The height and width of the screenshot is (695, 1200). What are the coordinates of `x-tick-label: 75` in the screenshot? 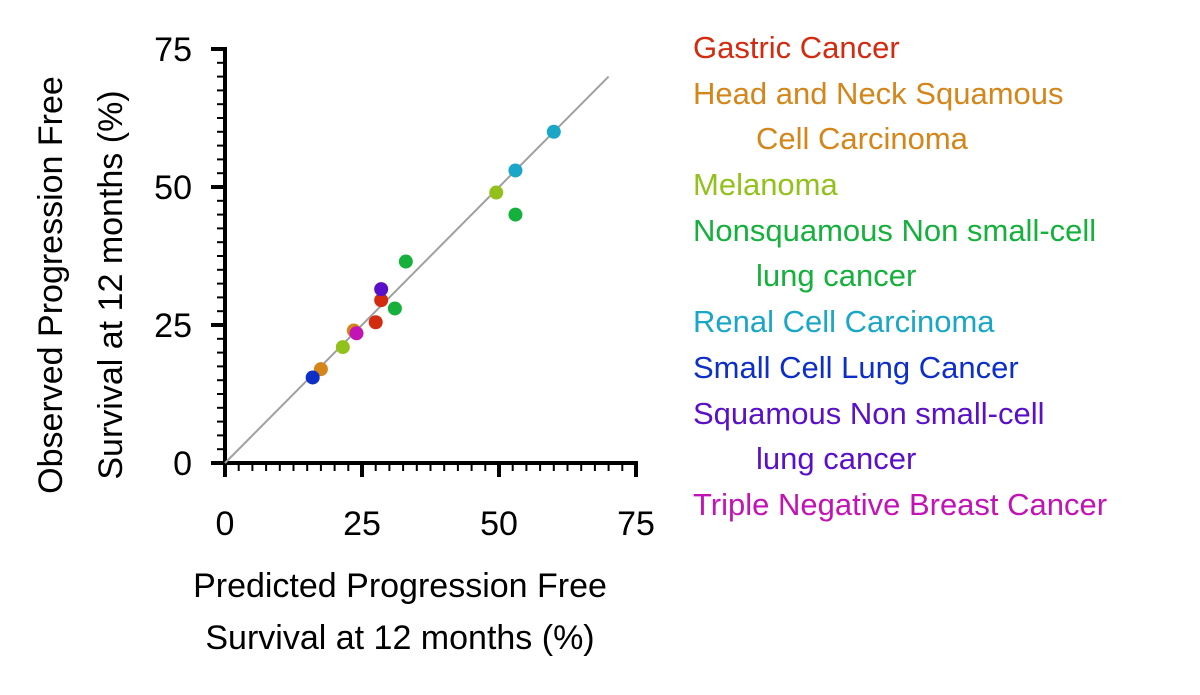 It's located at (636, 524).